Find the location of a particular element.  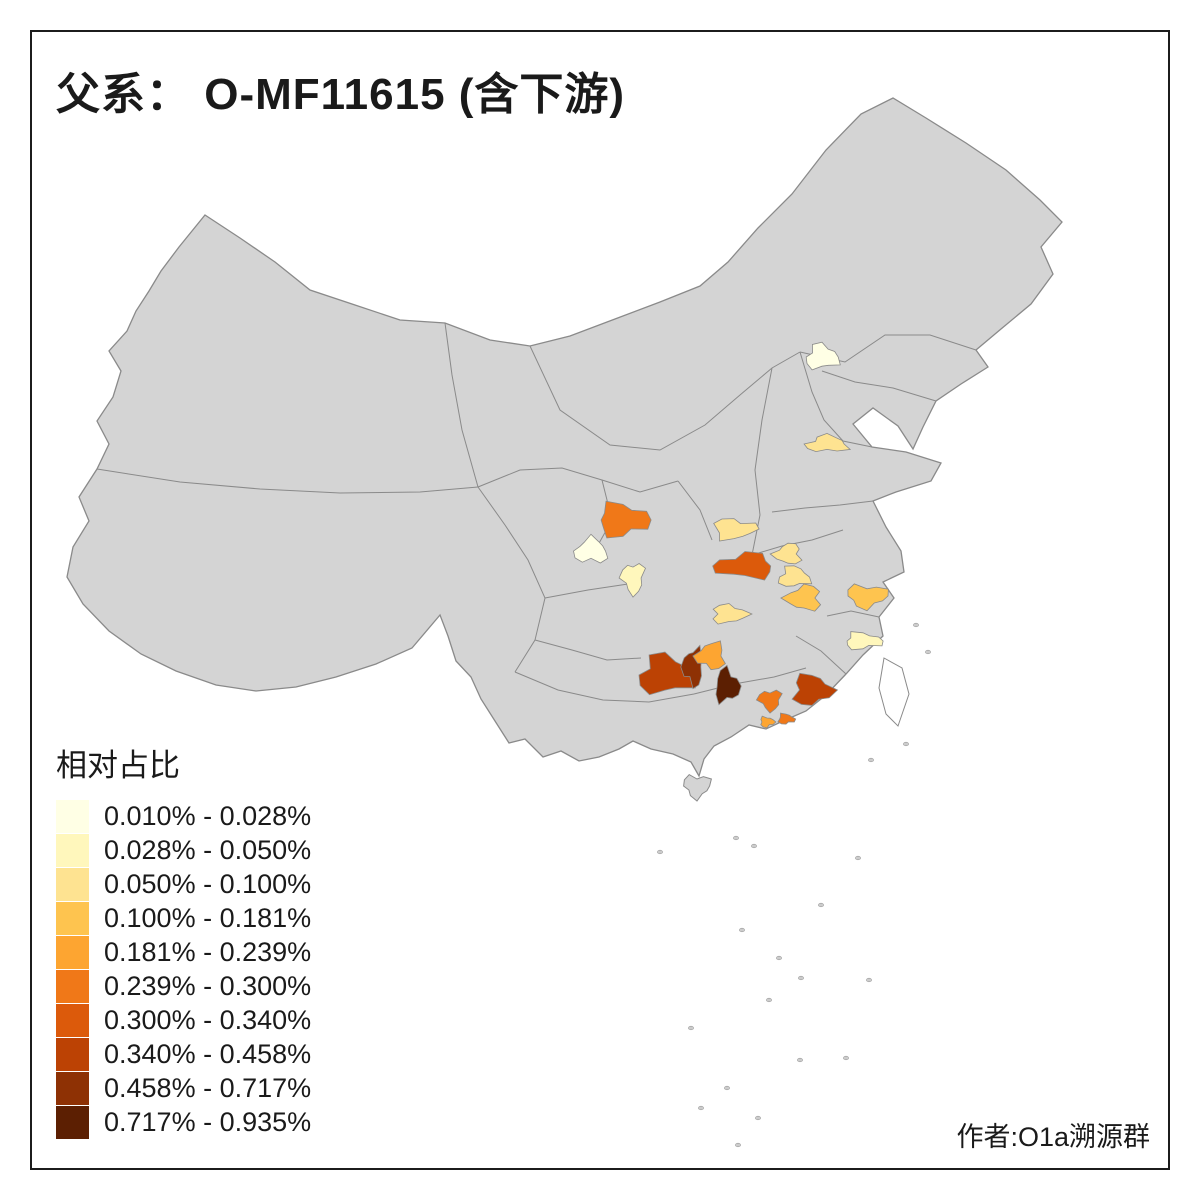

legend-row: 0.458% - 0.717% is located at coordinates (183, 1088).